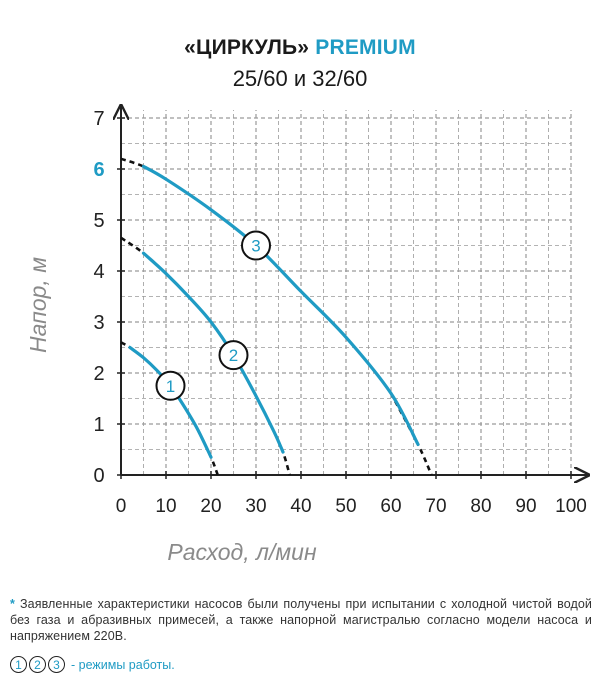 The width and height of the screenshot is (600, 683). I want to click on curve-2-label: 2, so click(233, 355).